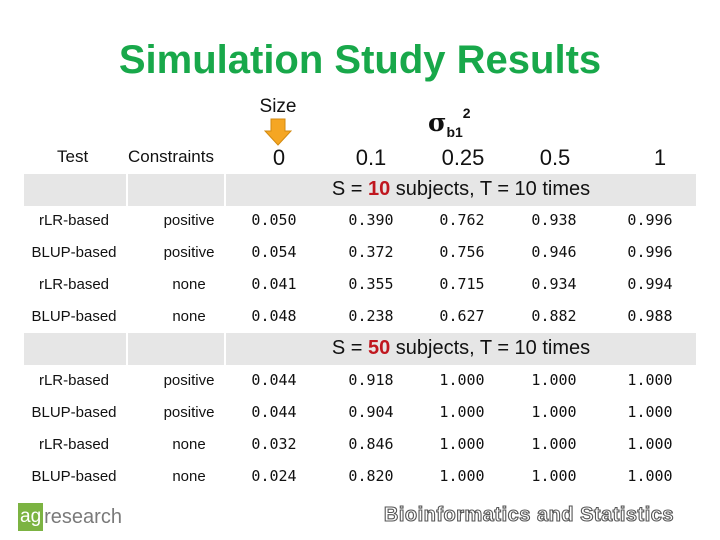  I want to click on value-cell: 0.946, so click(554, 252).